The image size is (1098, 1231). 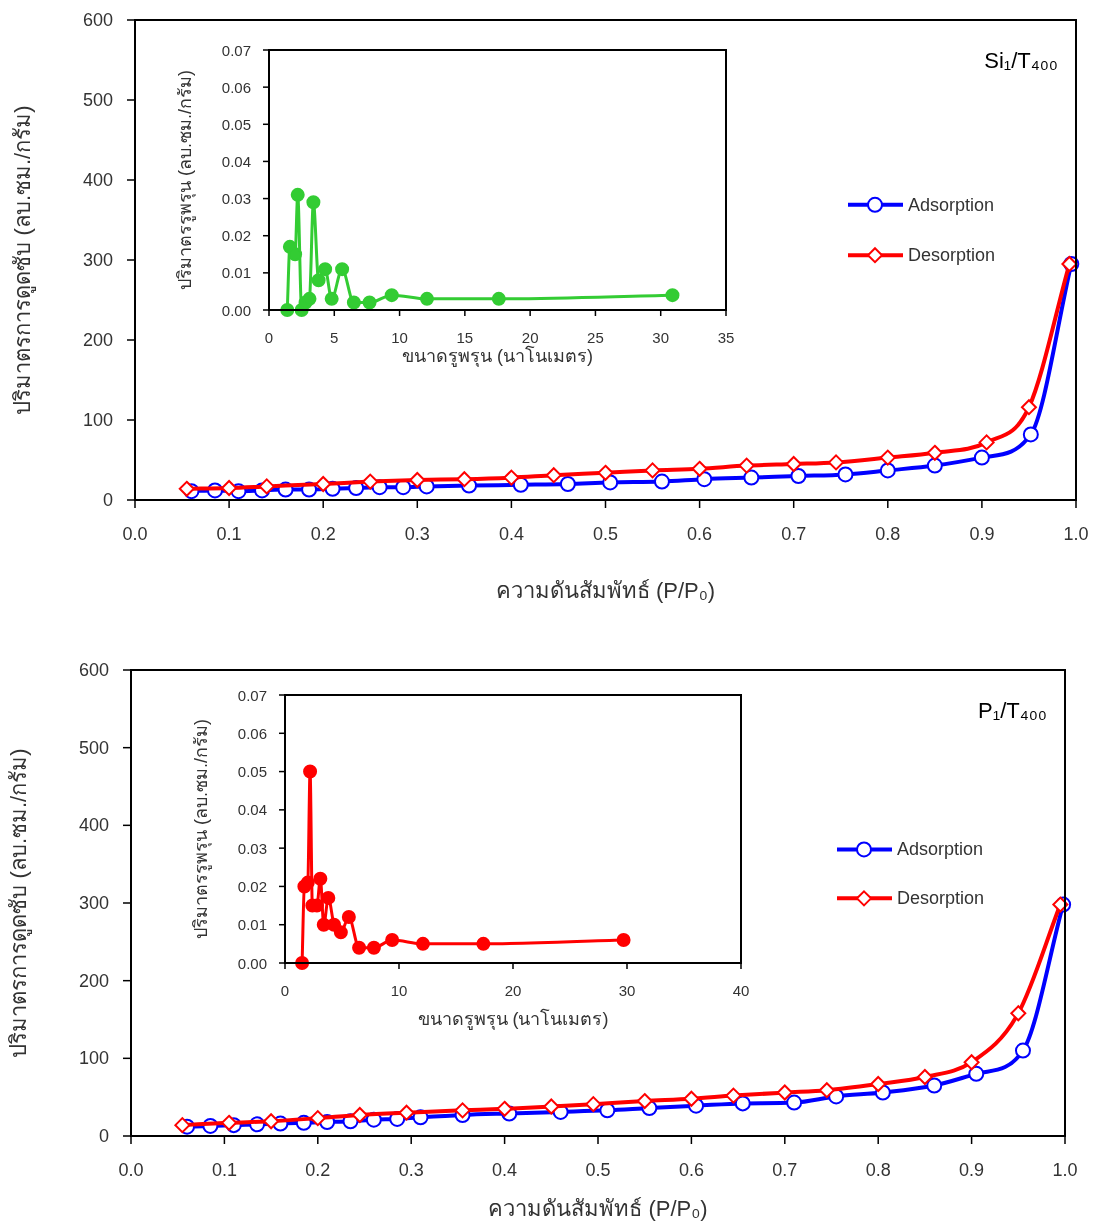 What do you see at coordinates (1076, 534) in the screenshot?
I see `x-tick-label: 1.0` at bounding box center [1076, 534].